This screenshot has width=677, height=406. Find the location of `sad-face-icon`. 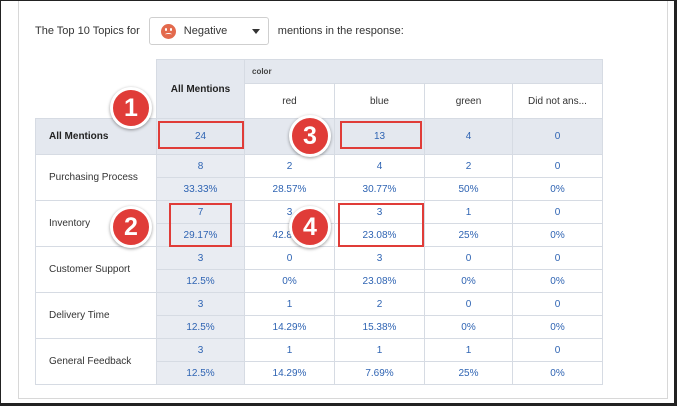

sad-face-icon is located at coordinates (168, 31).